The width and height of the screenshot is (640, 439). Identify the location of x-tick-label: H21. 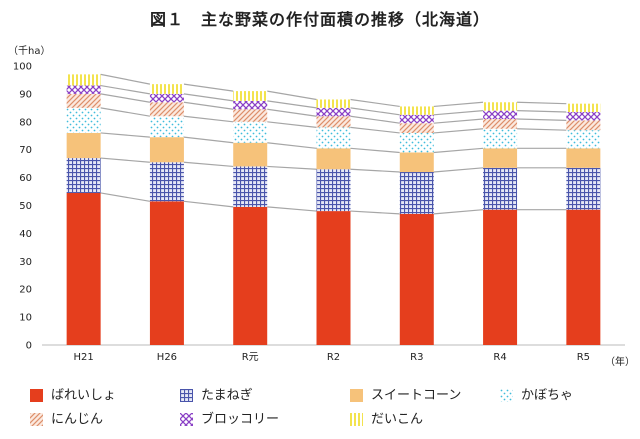
(84, 357).